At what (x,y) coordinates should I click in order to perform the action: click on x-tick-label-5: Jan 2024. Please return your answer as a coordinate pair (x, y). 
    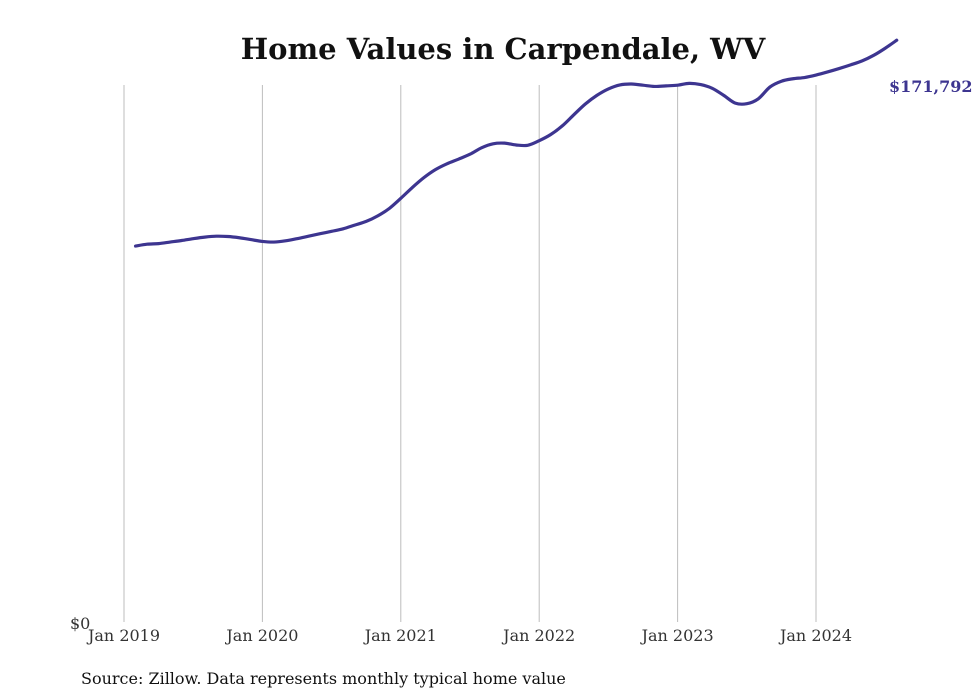
    Looking at the image, I should click on (815, 635).